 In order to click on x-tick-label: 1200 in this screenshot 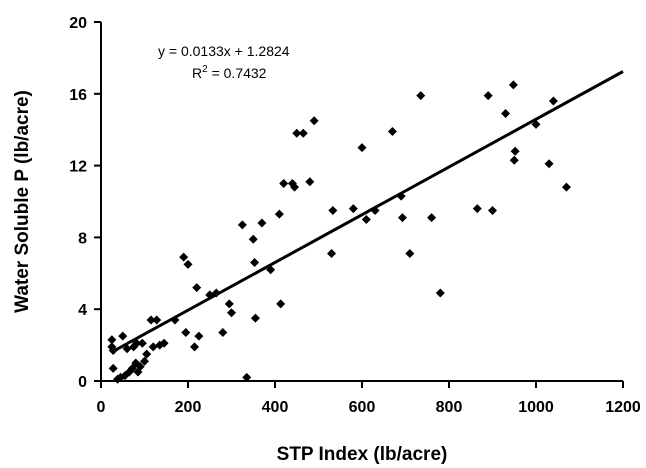, I will do `click(623, 407)`.